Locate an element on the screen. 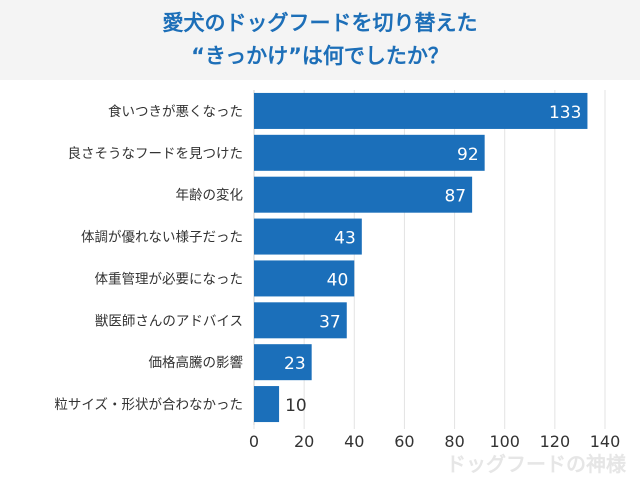 This screenshot has height=480, width=640. category-label: 価格高騰の影響 is located at coordinates (196, 362).